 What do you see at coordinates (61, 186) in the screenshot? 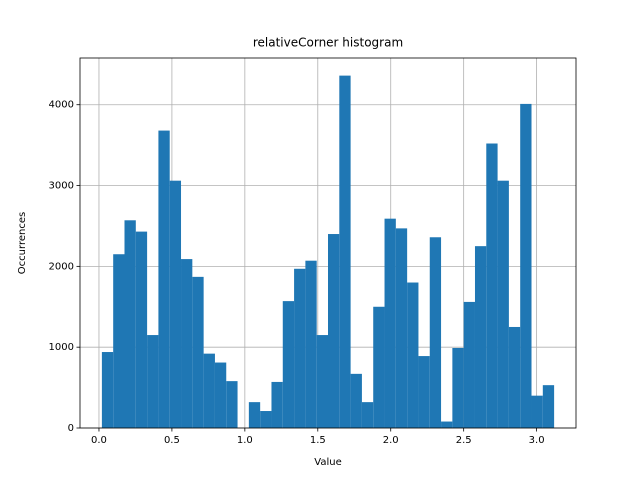
I see `y-tick-label: 3000` at bounding box center [61, 186].